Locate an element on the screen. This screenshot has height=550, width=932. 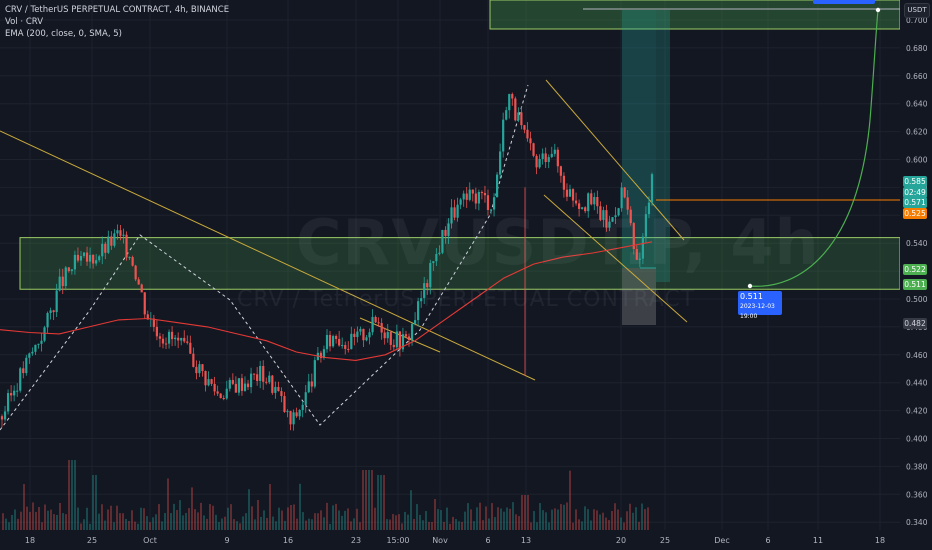
last-price-tag: 0.585 is located at coordinates (915, 181).